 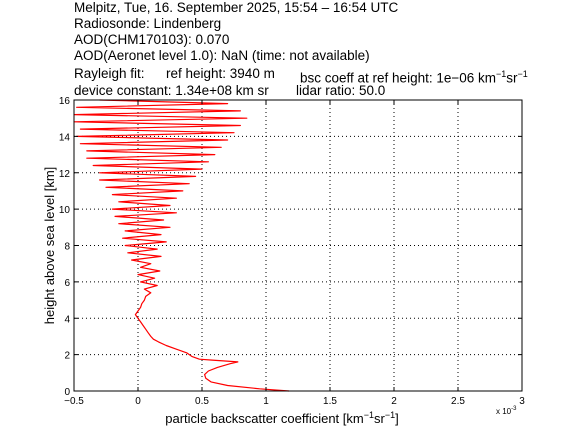 I want to click on x-tick-label: 3, so click(x=522, y=401).